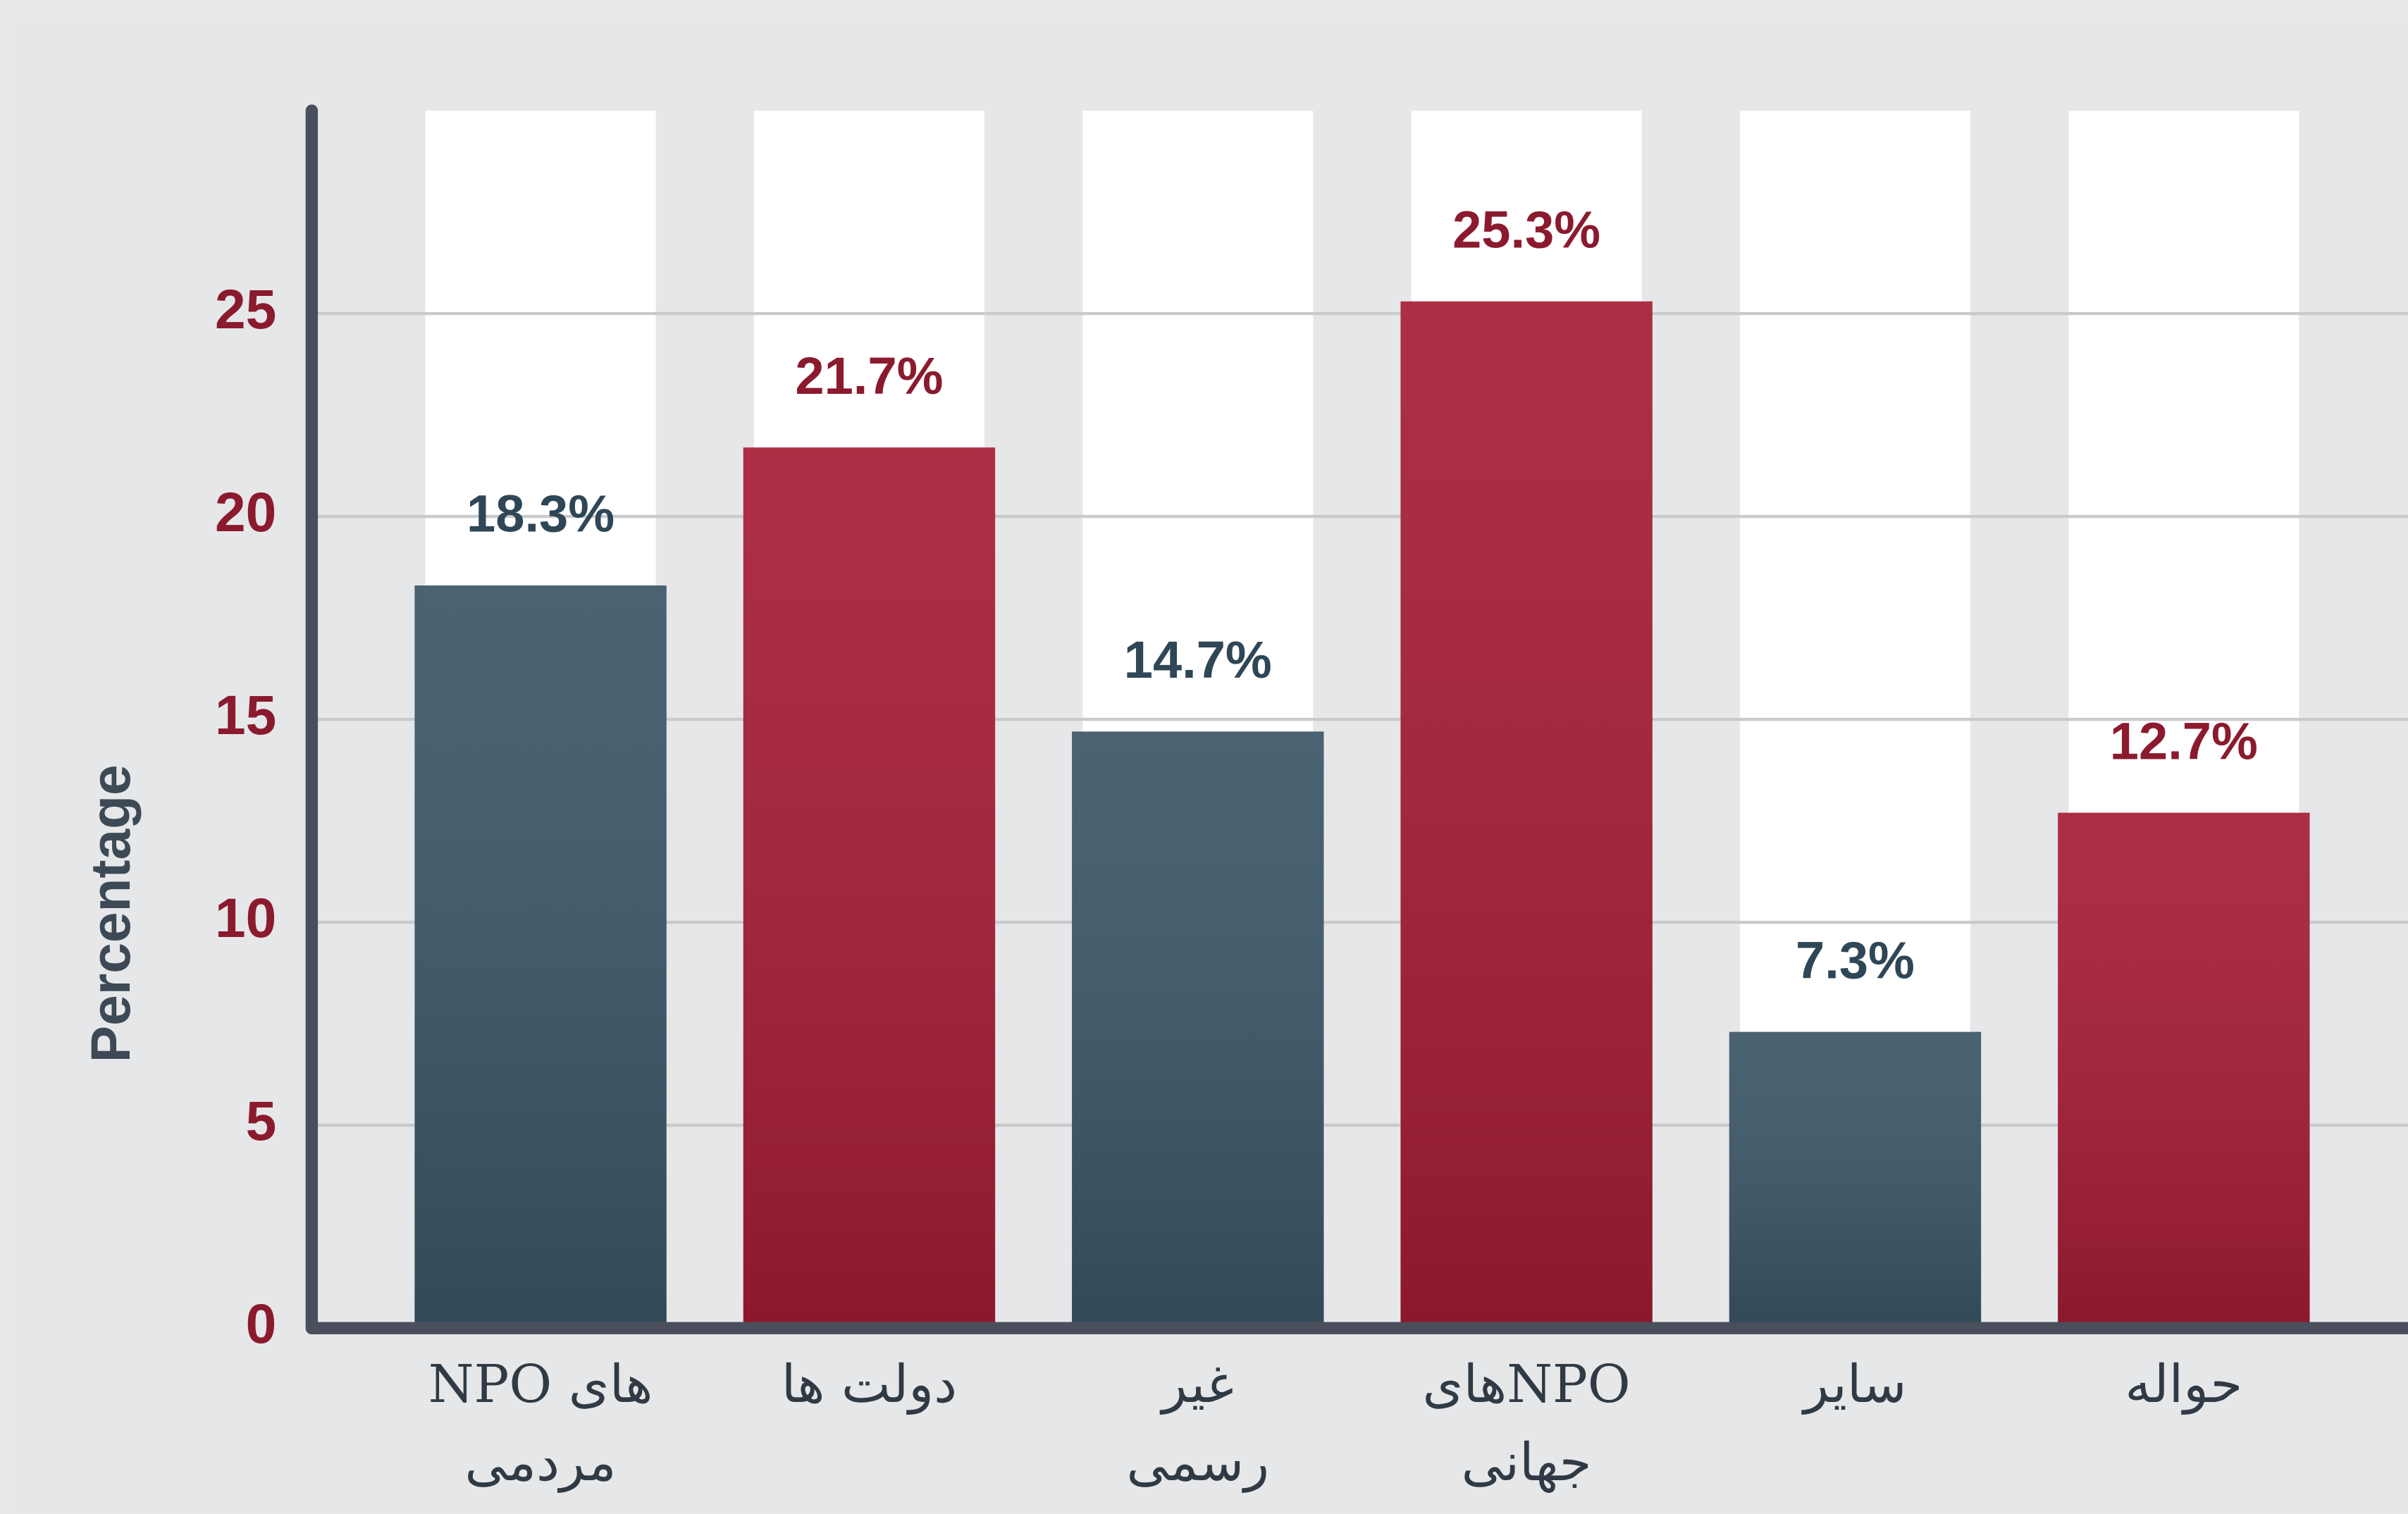 The height and width of the screenshot is (1514, 2408). Describe the element at coordinates (869, 376) in the screenshot. I see `value-label: 21.7%` at that location.